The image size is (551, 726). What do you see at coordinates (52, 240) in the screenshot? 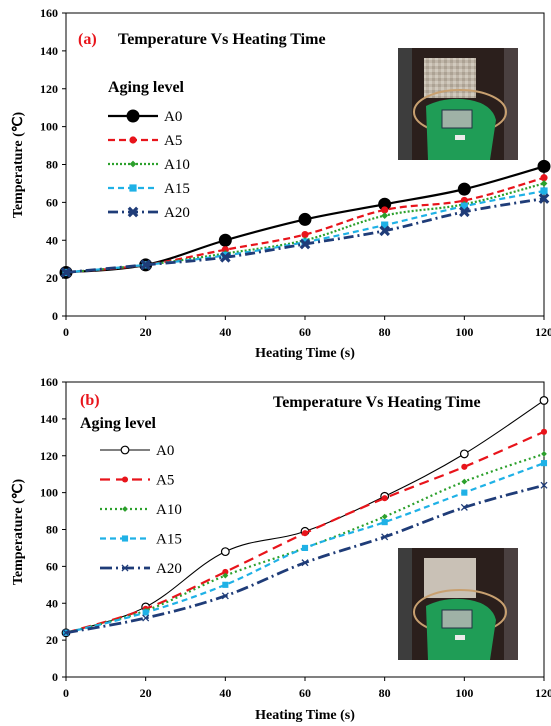
I see `panel-a-y-tick-label: 40` at bounding box center [52, 240].